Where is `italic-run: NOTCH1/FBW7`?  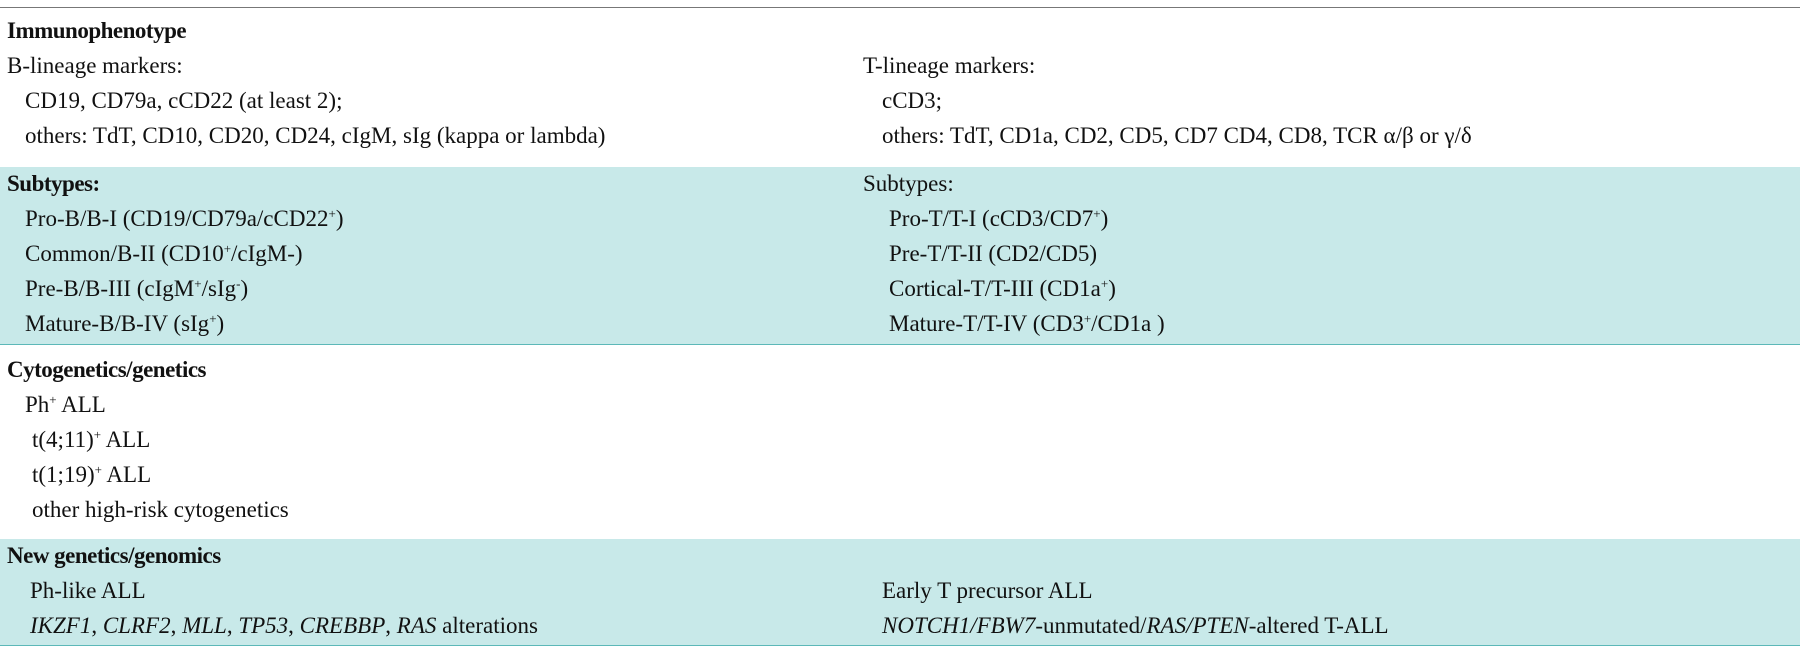 italic-run: NOTCH1/FBW7 is located at coordinates (959, 625).